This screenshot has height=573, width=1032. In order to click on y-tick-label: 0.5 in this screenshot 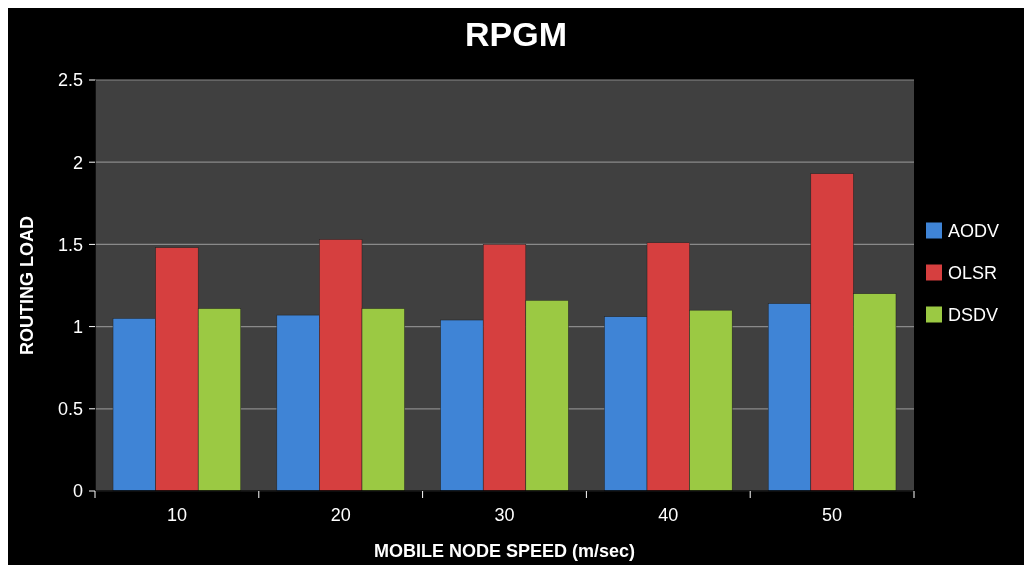, I will do `click(70, 409)`.